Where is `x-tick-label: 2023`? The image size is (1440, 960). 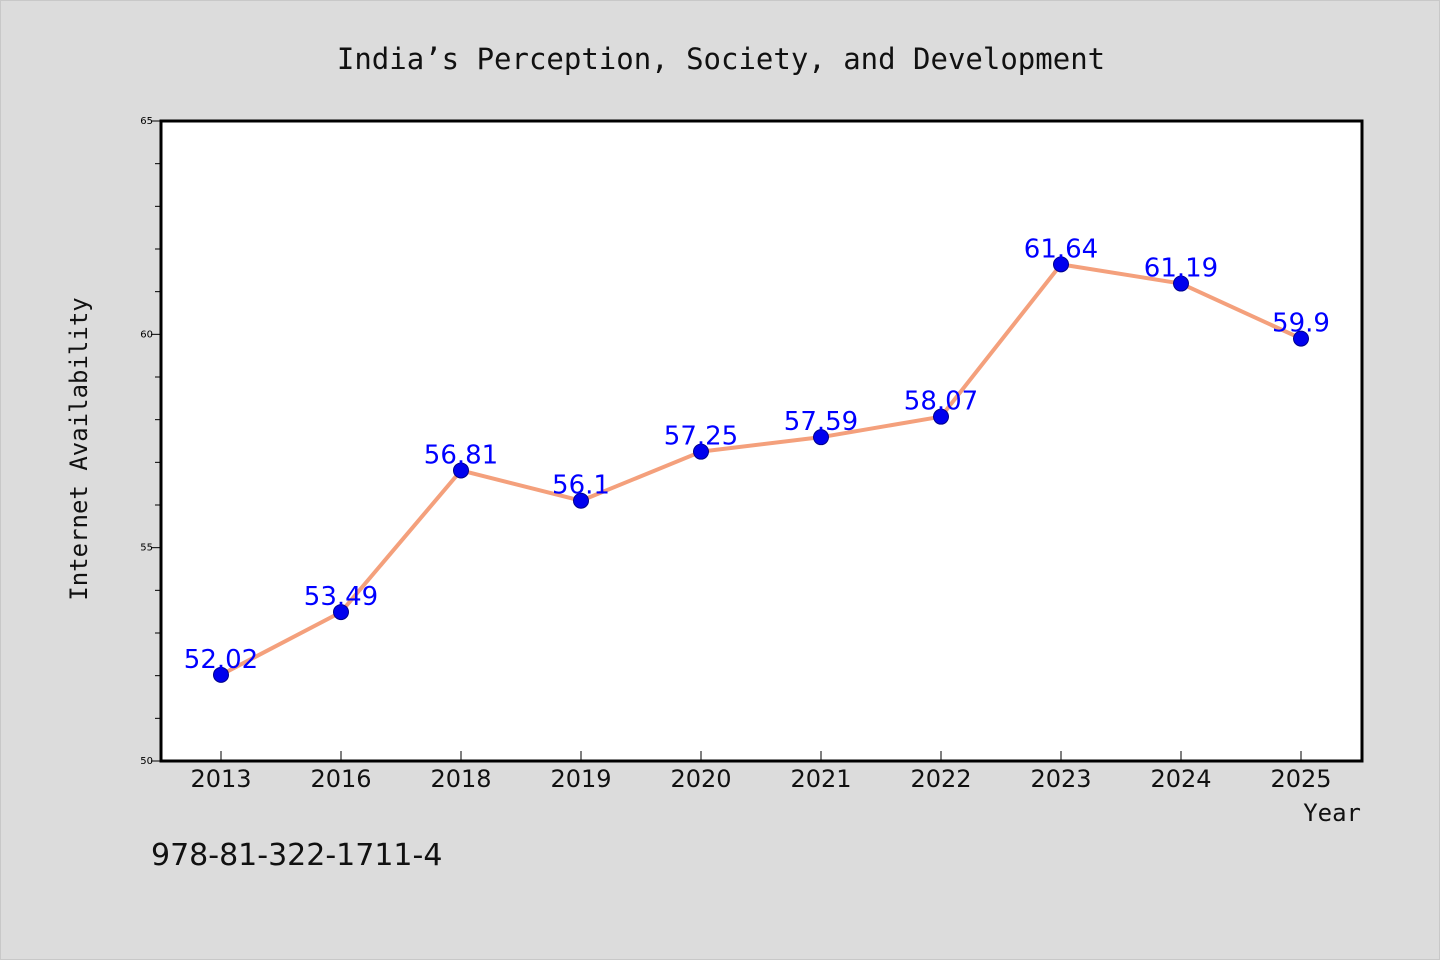 x-tick-label: 2023 is located at coordinates (1060, 779).